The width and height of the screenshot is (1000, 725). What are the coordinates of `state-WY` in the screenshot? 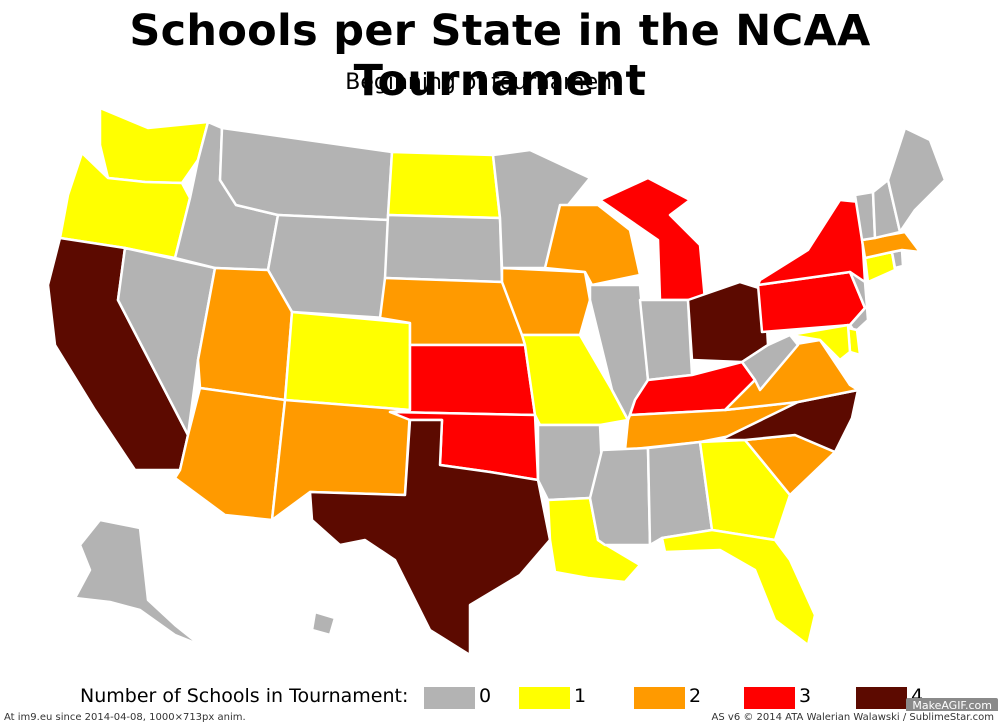 It's located at (328, 266).